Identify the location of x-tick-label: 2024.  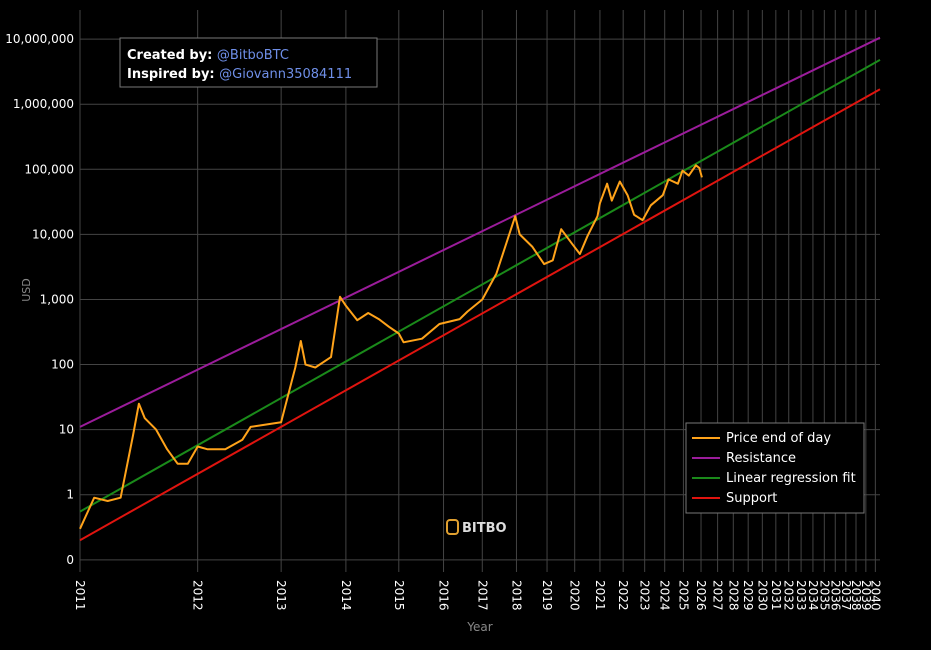
(665, 595).